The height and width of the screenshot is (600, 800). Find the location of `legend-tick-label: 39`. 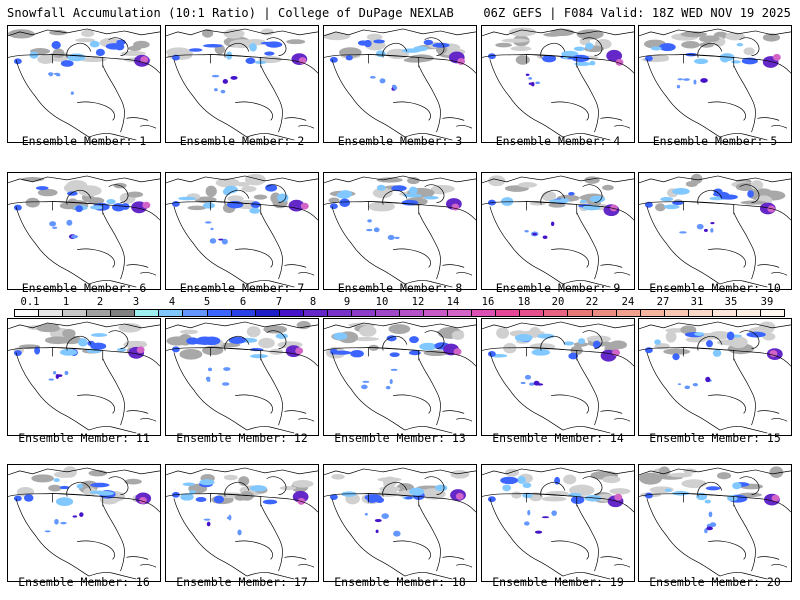

legend-tick-label: 39 is located at coordinates (767, 302).